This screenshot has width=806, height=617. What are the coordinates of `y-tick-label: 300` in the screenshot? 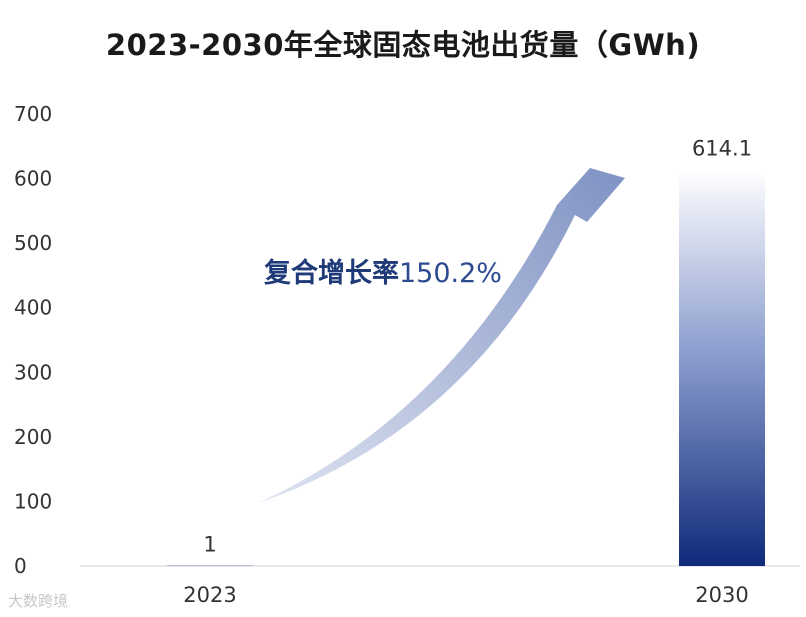 It's located at (33, 372).